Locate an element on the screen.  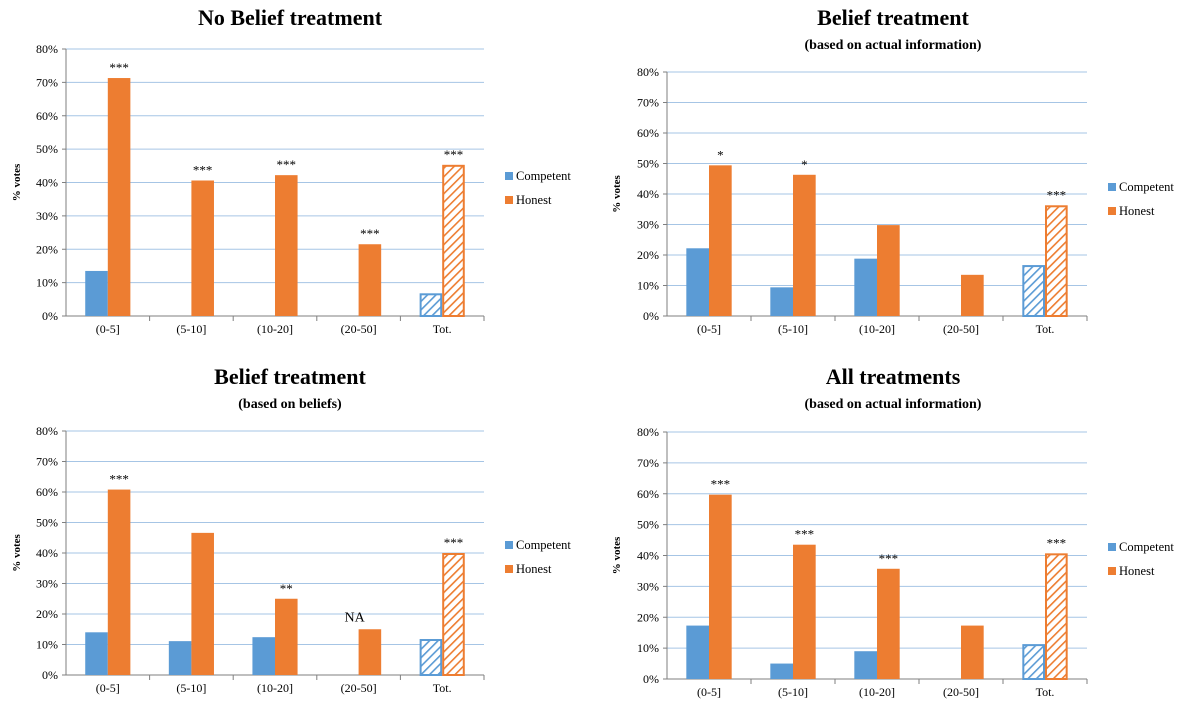
legend-swatch-honest is located at coordinates (509, 569).